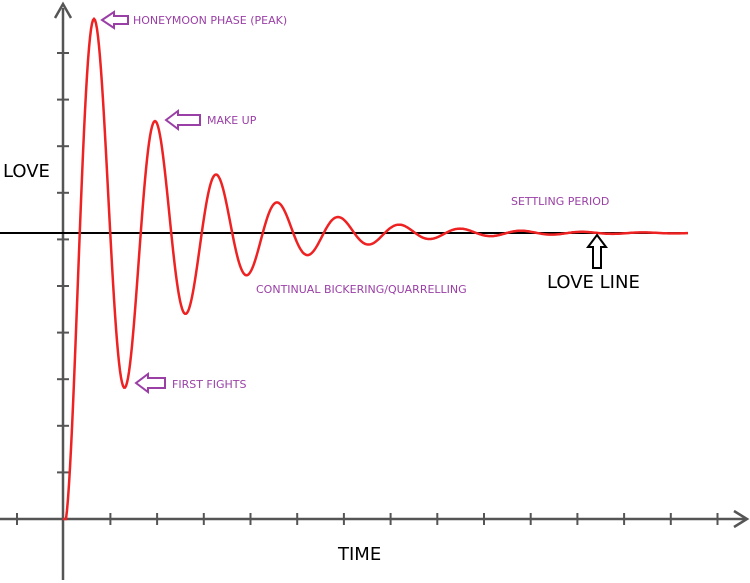 The image size is (750, 583). I want to click on annotation: FIRST FIGHTS, so click(209, 384).